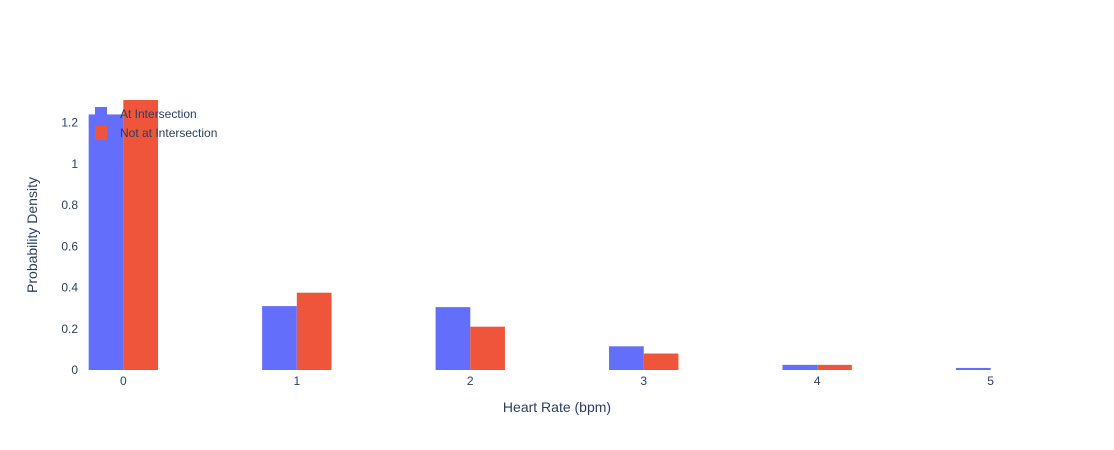 This screenshot has height=450, width=1114. What do you see at coordinates (557, 381) in the screenshot?
I see `x-axis: 0 1 2 3 4 5` at bounding box center [557, 381].